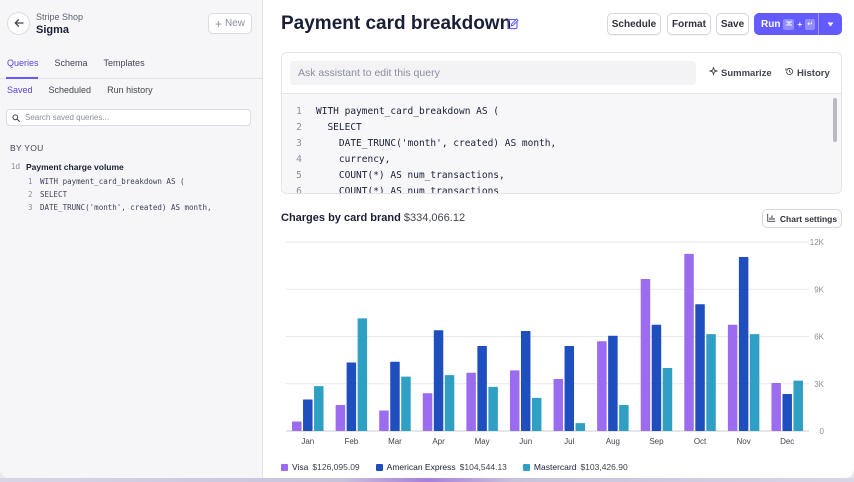 This screenshot has height=482, width=854. I want to click on schedule-button: Schedule, so click(634, 24).